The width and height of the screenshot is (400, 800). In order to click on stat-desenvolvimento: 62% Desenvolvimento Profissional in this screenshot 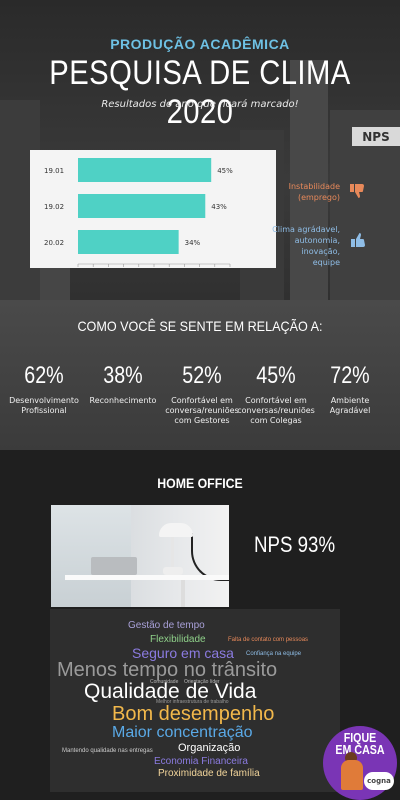, I will do `click(44, 389)`.